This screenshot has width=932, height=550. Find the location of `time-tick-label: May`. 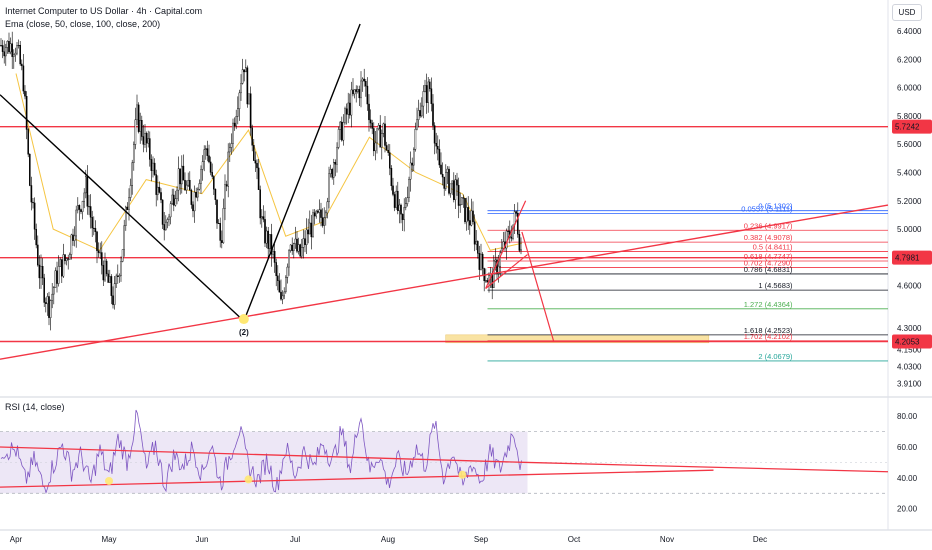

time-tick-label: May is located at coordinates (108, 539).